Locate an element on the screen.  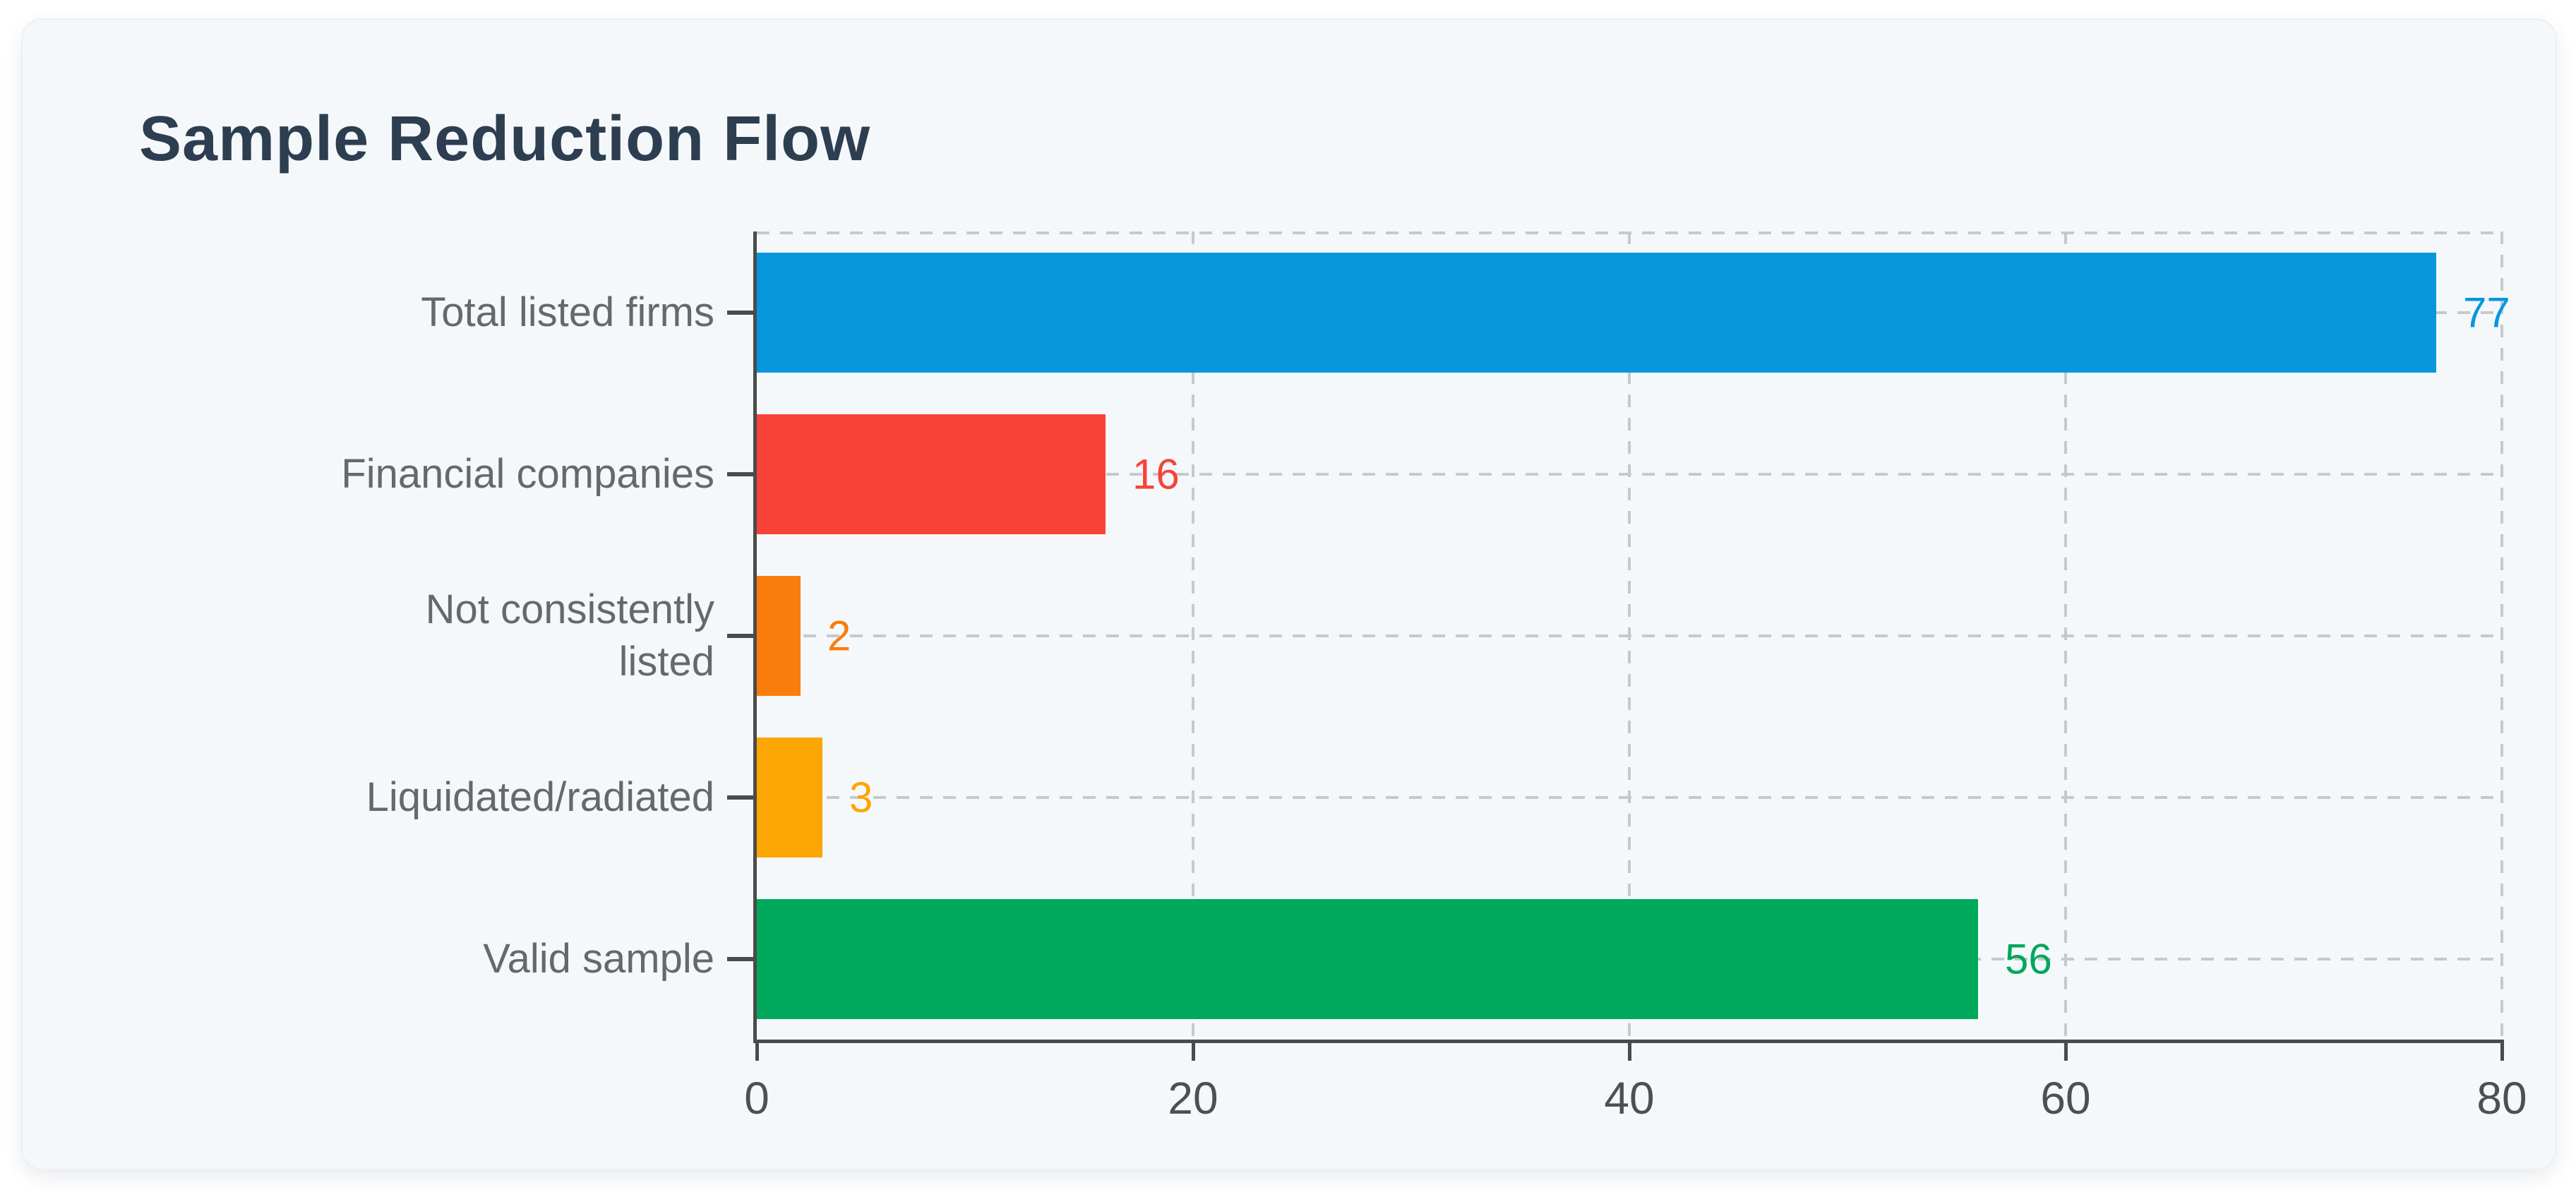
v-gridline is located at coordinates (2501, 635).